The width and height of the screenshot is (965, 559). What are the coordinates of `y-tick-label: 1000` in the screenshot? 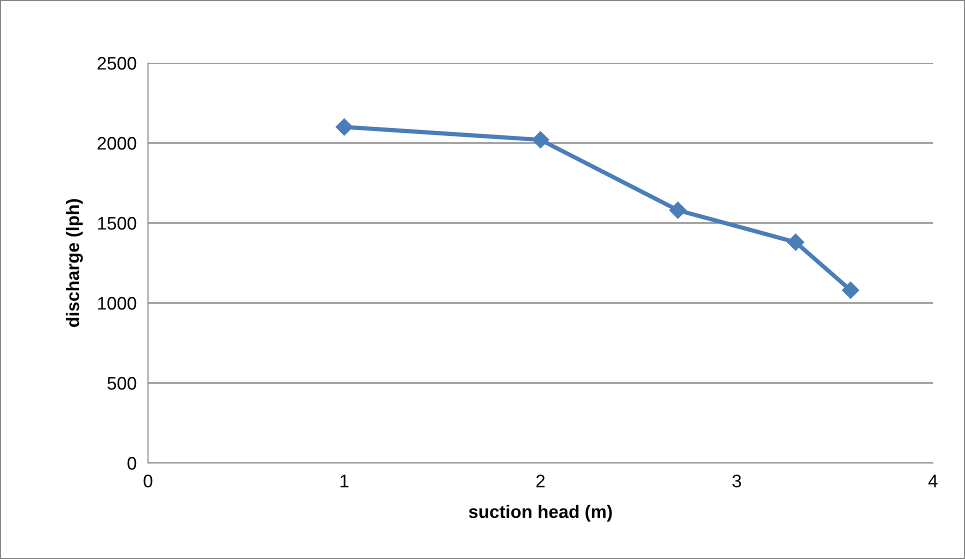 It's located at (117, 303).